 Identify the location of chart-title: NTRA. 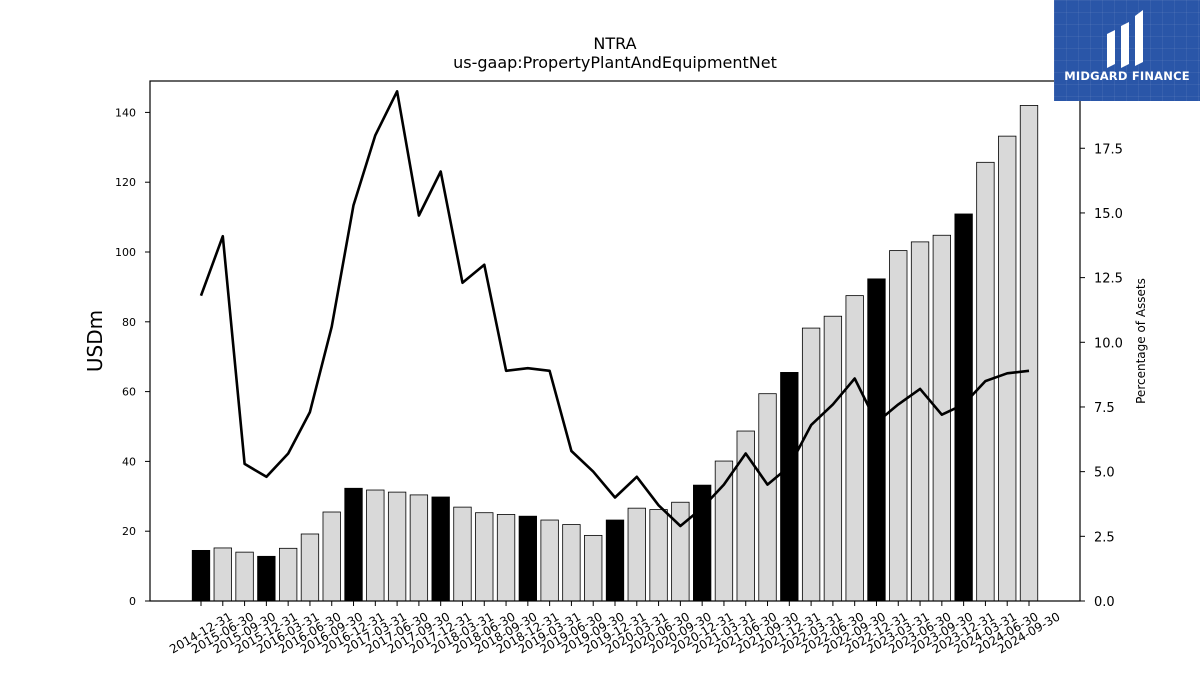
(614, 43).